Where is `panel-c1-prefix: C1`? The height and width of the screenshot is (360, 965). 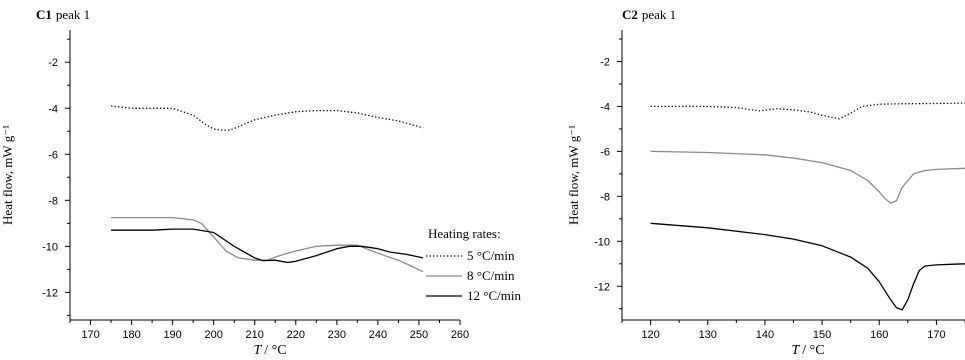 panel-c1-prefix: C1 is located at coordinates (44, 14).